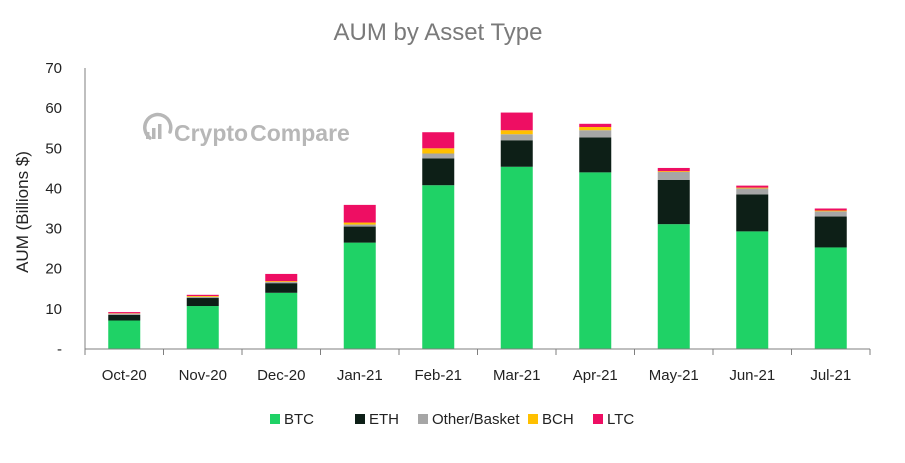 Image resolution: width=905 pixels, height=463 pixels. I want to click on legend-label: LTC, so click(620, 419).